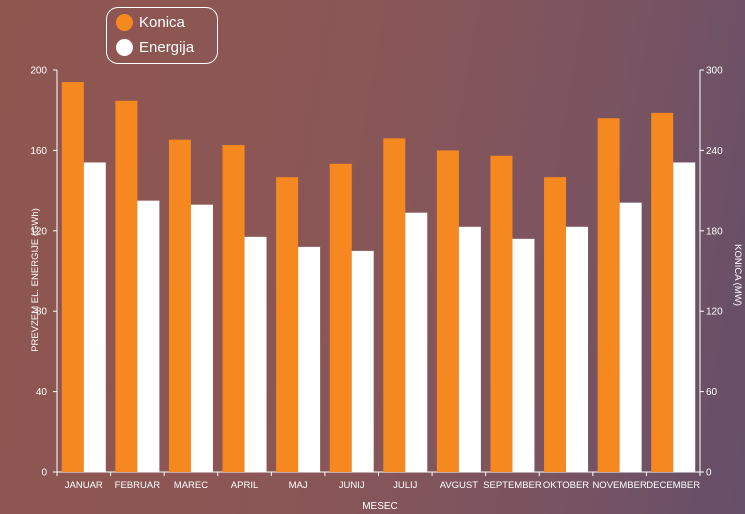 The width and height of the screenshot is (745, 514). Describe the element at coordinates (94, 317) in the screenshot. I see `bar-energija-januar` at that location.